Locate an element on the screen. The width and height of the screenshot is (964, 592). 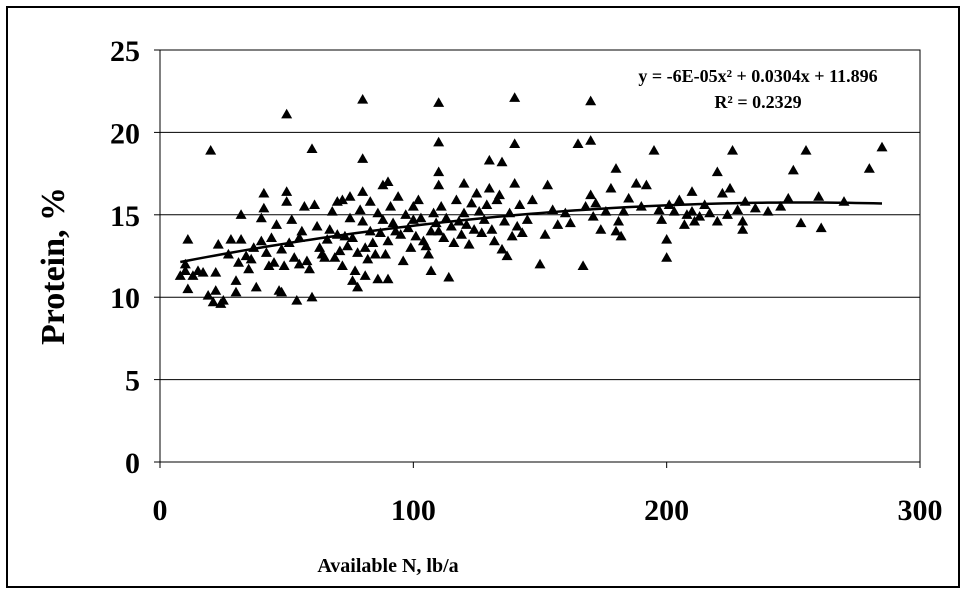
y-tick-label: 10 is located at coordinates (125, 298).